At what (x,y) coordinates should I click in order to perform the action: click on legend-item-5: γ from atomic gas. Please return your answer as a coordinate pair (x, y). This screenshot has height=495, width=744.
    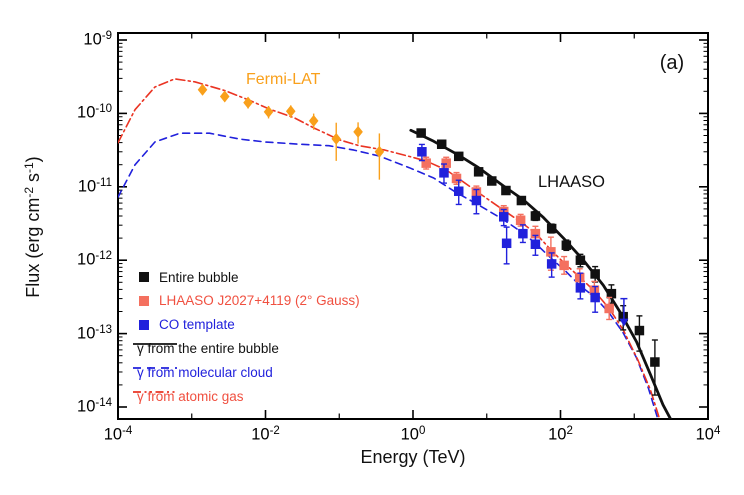
    Looking at the image, I should click on (187, 396).